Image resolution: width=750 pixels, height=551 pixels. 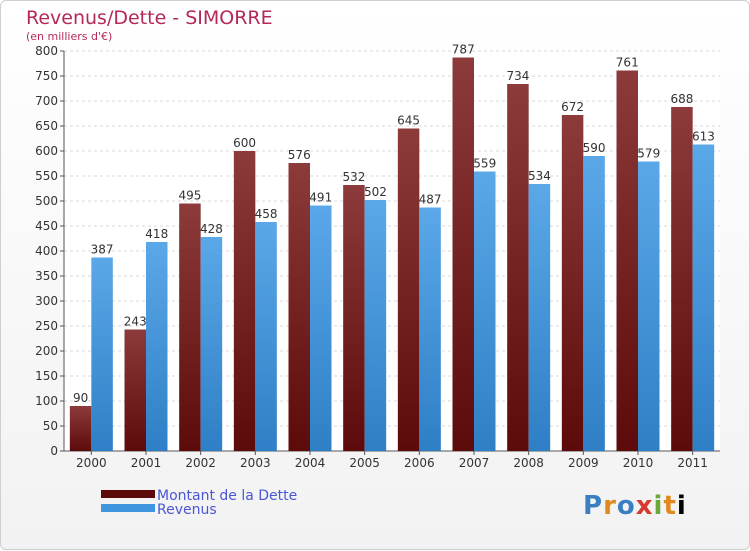 I want to click on y-tick-label: 700, so click(x=46, y=101).